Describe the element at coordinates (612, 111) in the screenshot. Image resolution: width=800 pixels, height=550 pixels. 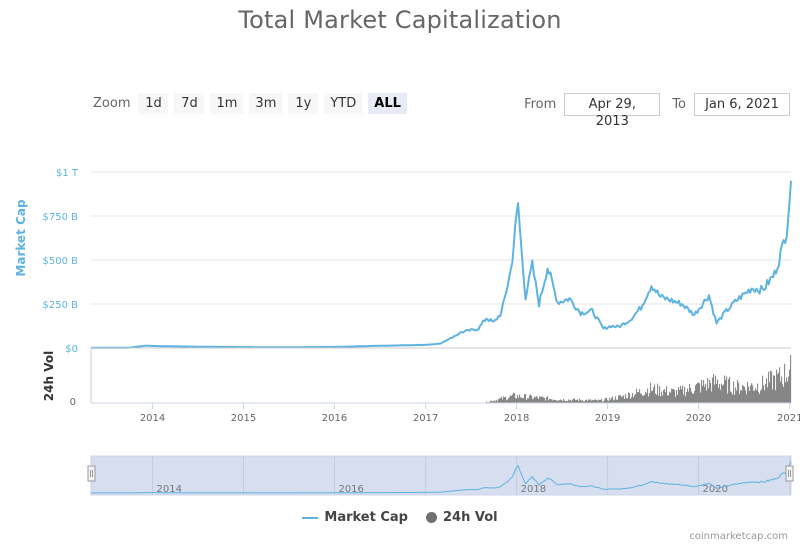
I see `from-date-input: Apr 29, 2013` at that location.